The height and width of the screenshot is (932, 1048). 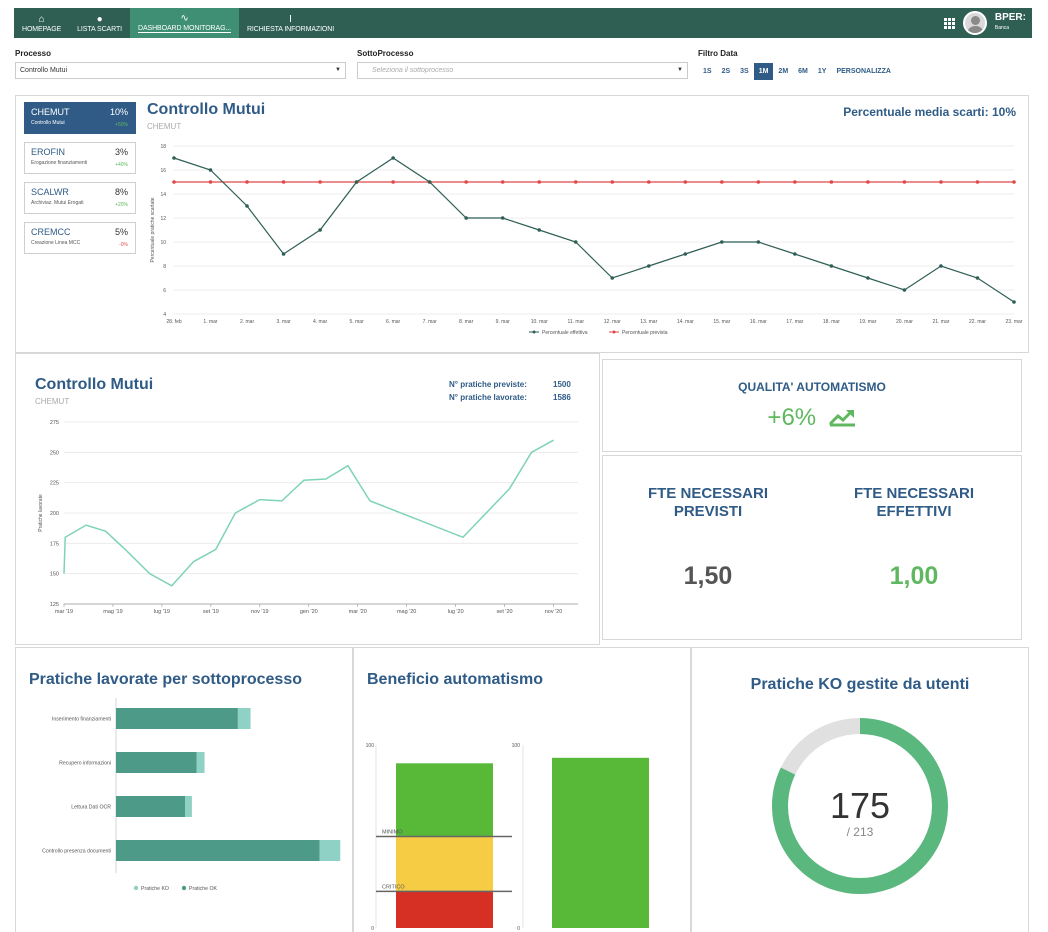 I want to click on x-tick-label: 8. mar, so click(x=466, y=322).